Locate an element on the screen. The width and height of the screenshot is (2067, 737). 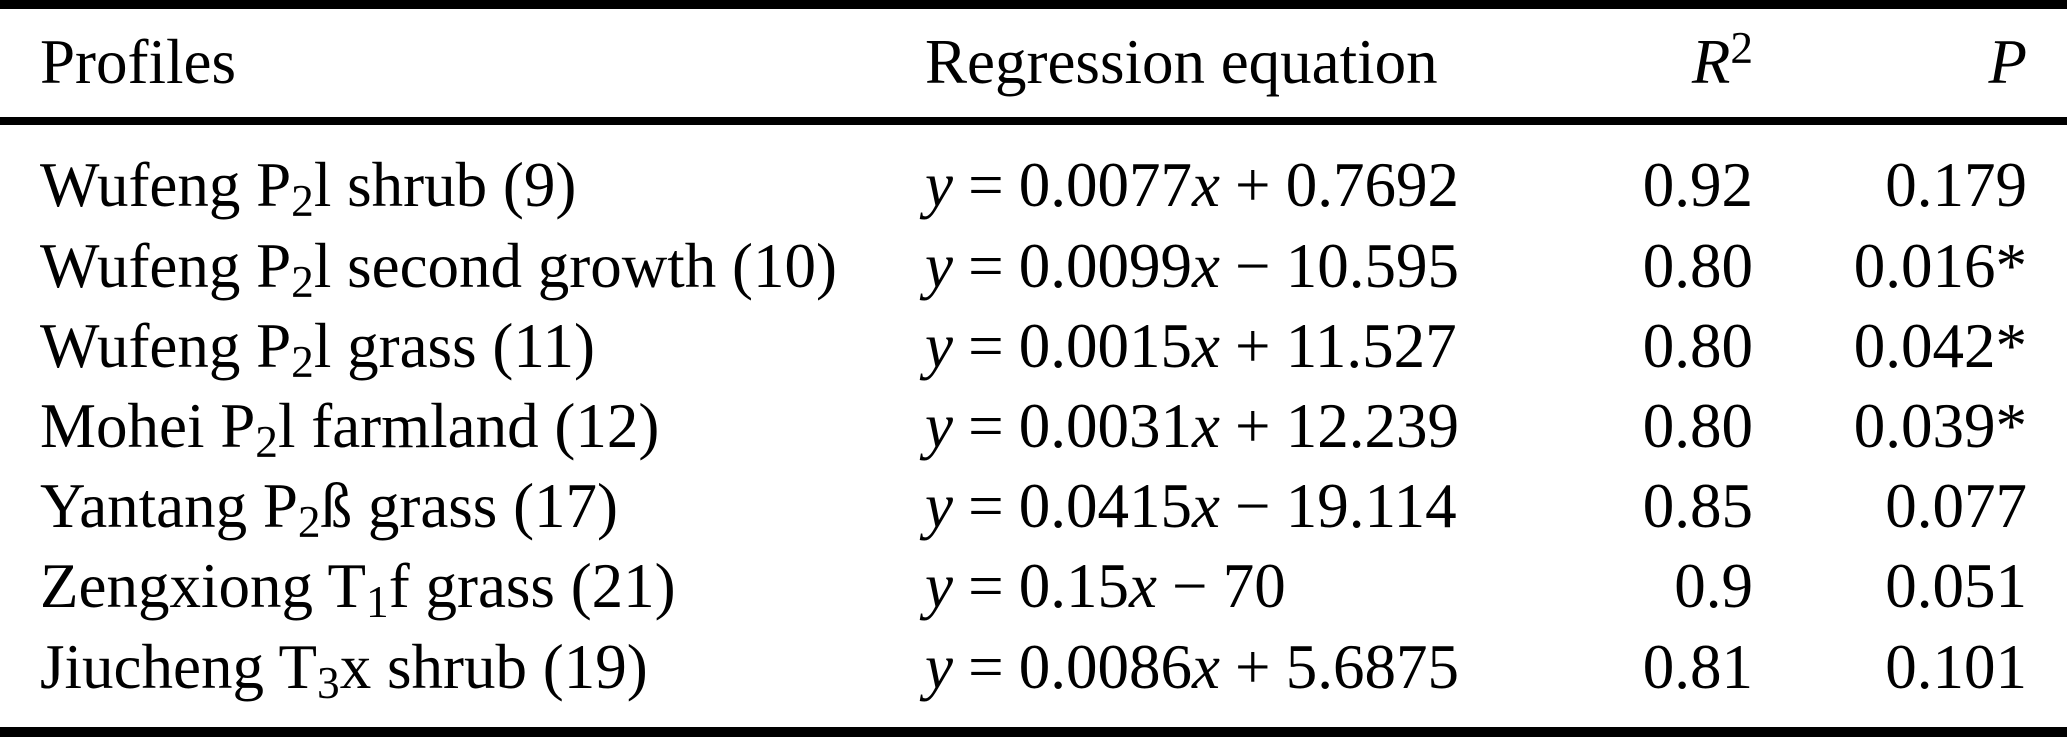
equation-slope: 0.0031 is located at coordinates (1105, 426).